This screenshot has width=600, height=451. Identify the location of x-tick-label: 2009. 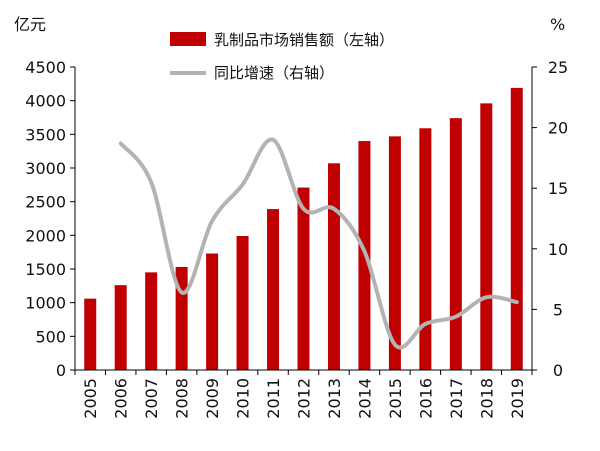
(212, 398).